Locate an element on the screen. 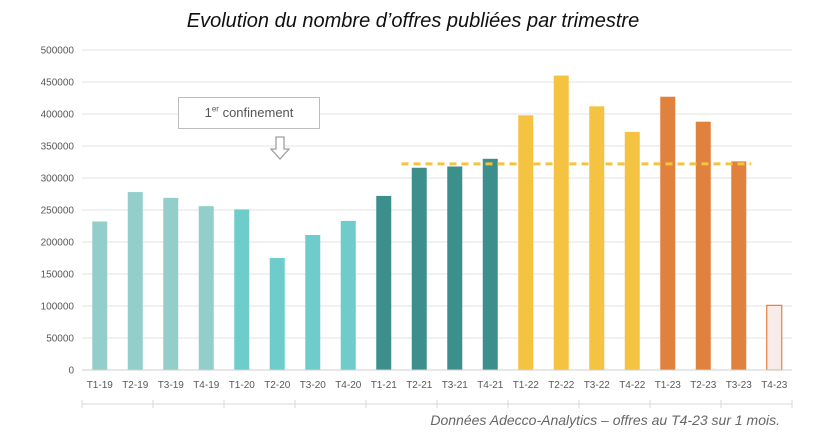 The width and height of the screenshot is (826, 444). x-tick-label: T4-20 is located at coordinates (348, 385).